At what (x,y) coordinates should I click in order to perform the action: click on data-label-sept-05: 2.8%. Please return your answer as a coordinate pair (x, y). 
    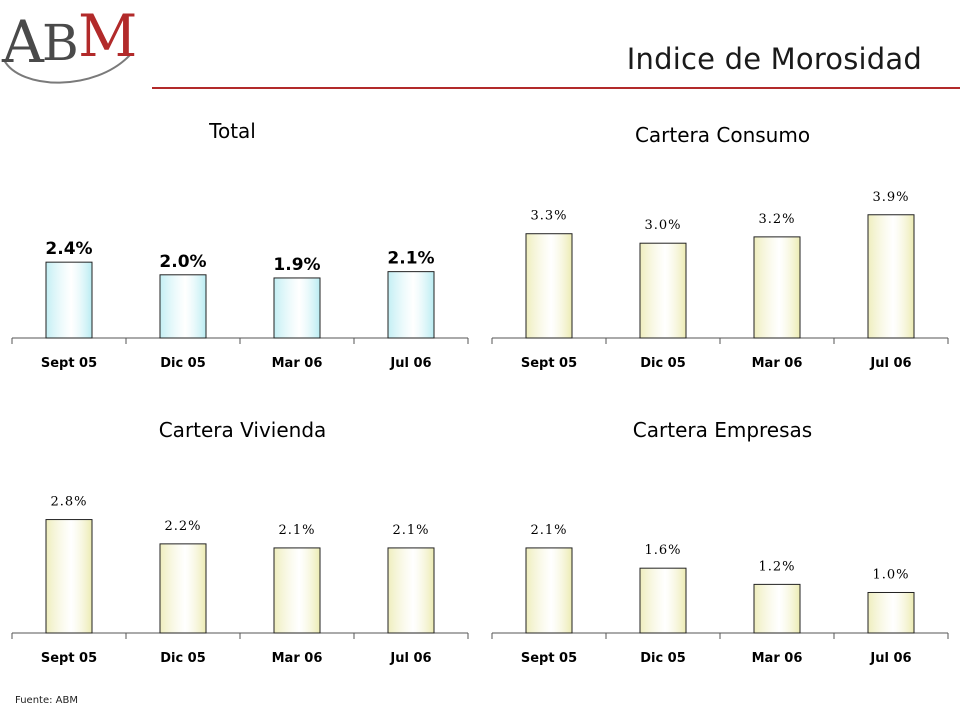
    Looking at the image, I should click on (68, 502).